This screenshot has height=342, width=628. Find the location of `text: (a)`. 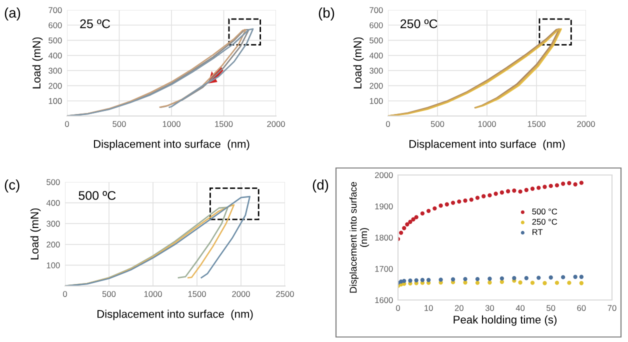

text: (a) is located at coordinates (12, 14).